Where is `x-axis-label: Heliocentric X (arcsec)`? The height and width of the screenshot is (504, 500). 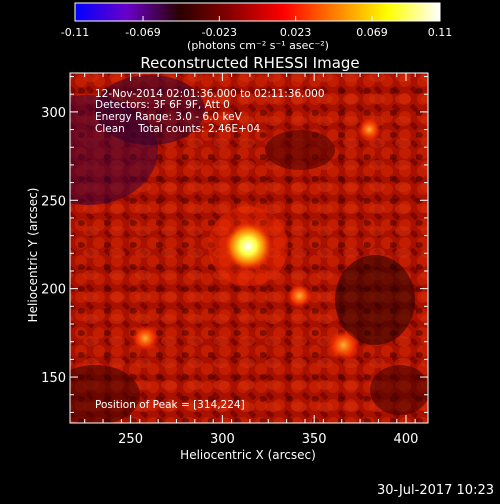 x-axis-label: Heliocentric X (arcsec) is located at coordinates (248, 455).